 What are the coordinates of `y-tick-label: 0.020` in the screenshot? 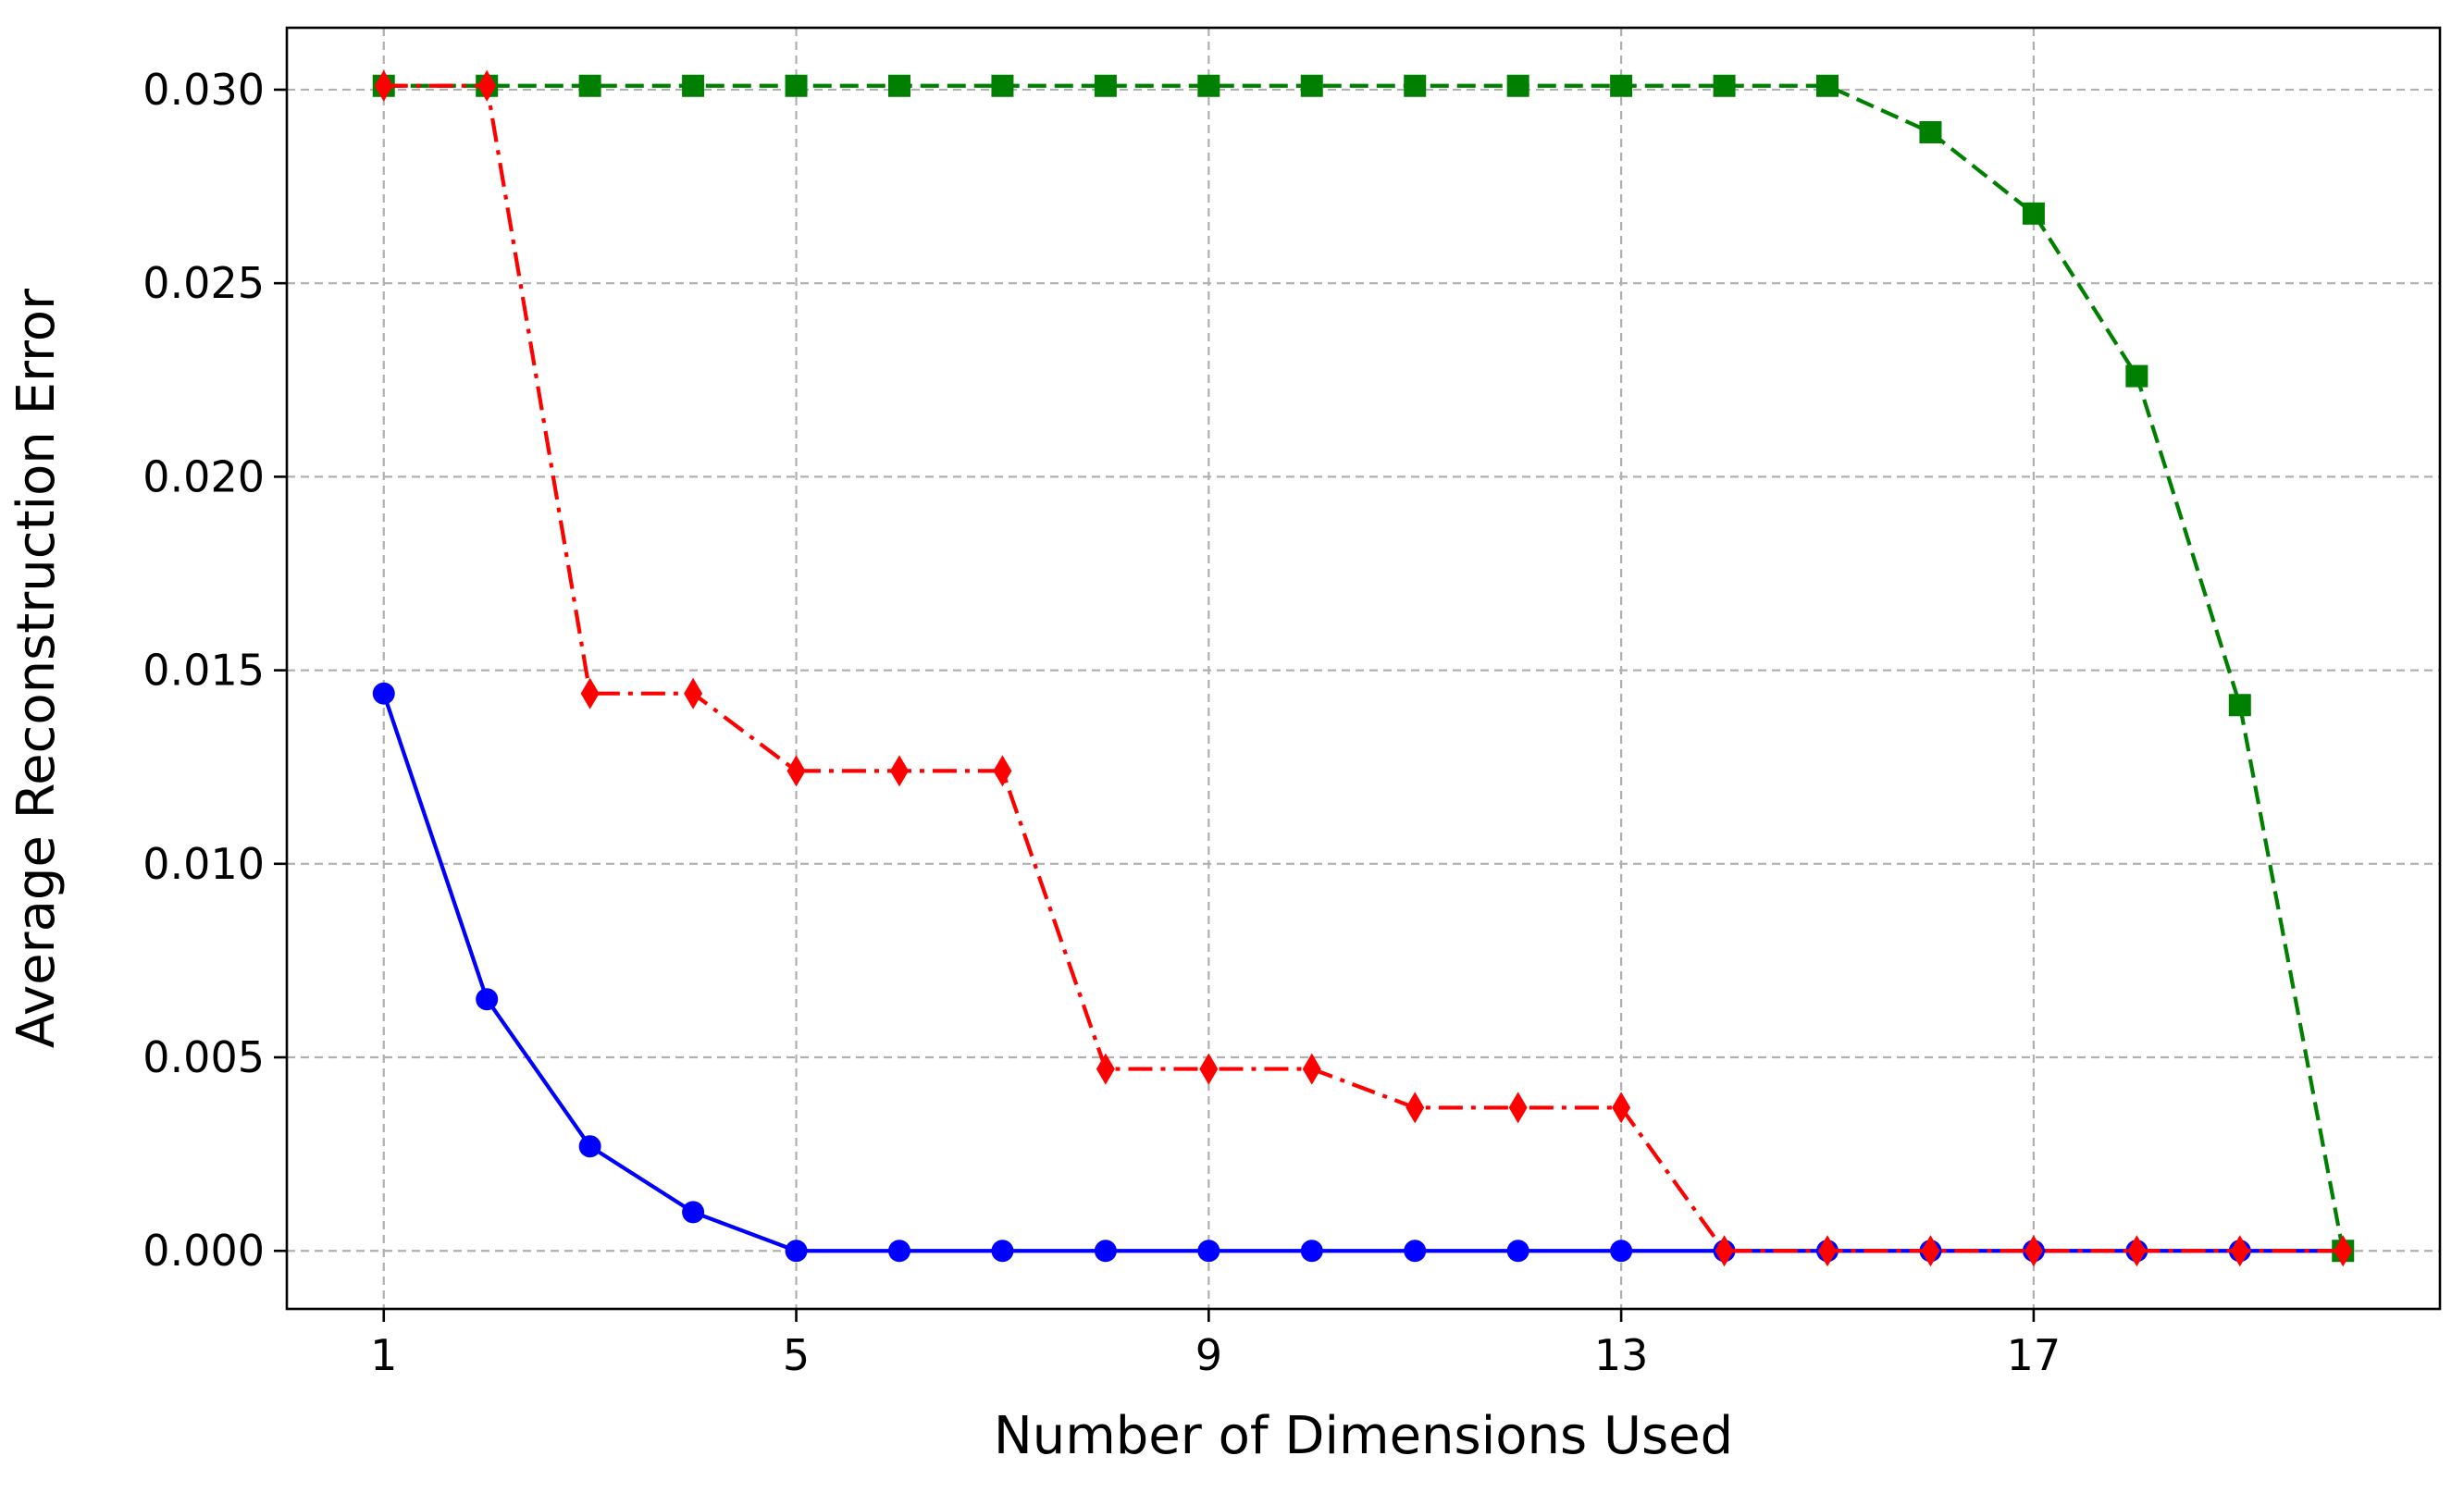 It's located at (204, 476).